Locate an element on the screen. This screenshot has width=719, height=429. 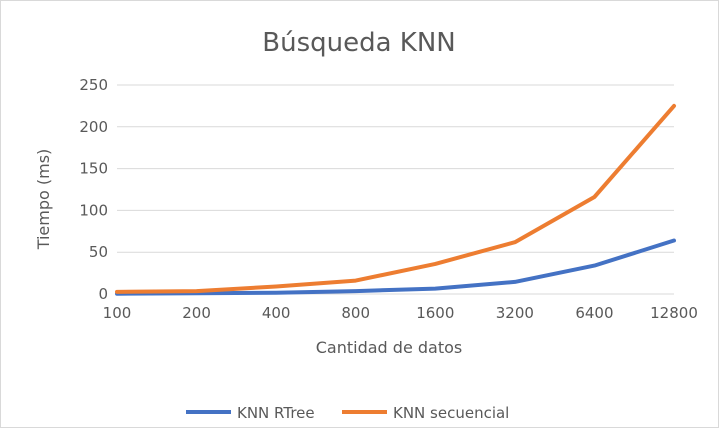
legend: KNN RTree KNN secuencial is located at coordinates (347, 413).